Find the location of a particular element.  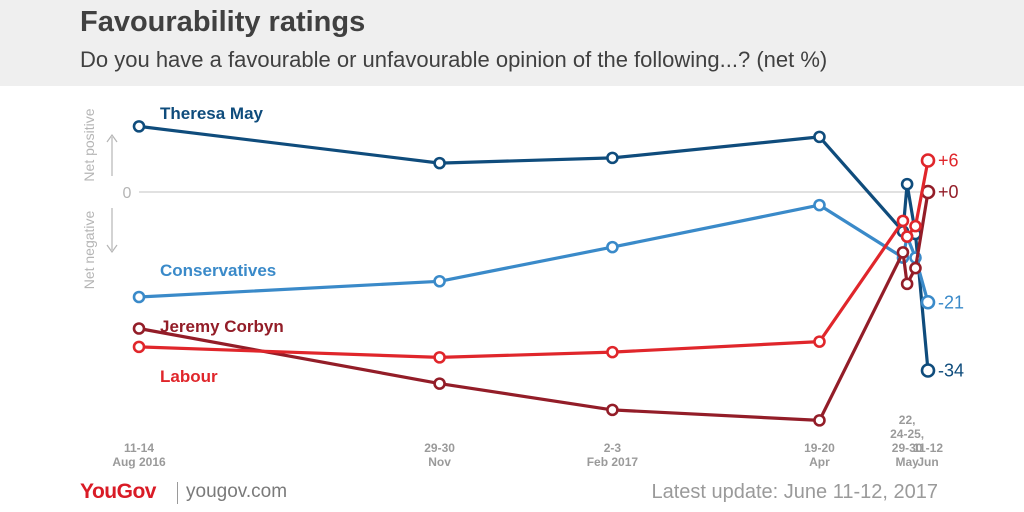

x-tick-label: 22, is located at coordinates (907, 420).